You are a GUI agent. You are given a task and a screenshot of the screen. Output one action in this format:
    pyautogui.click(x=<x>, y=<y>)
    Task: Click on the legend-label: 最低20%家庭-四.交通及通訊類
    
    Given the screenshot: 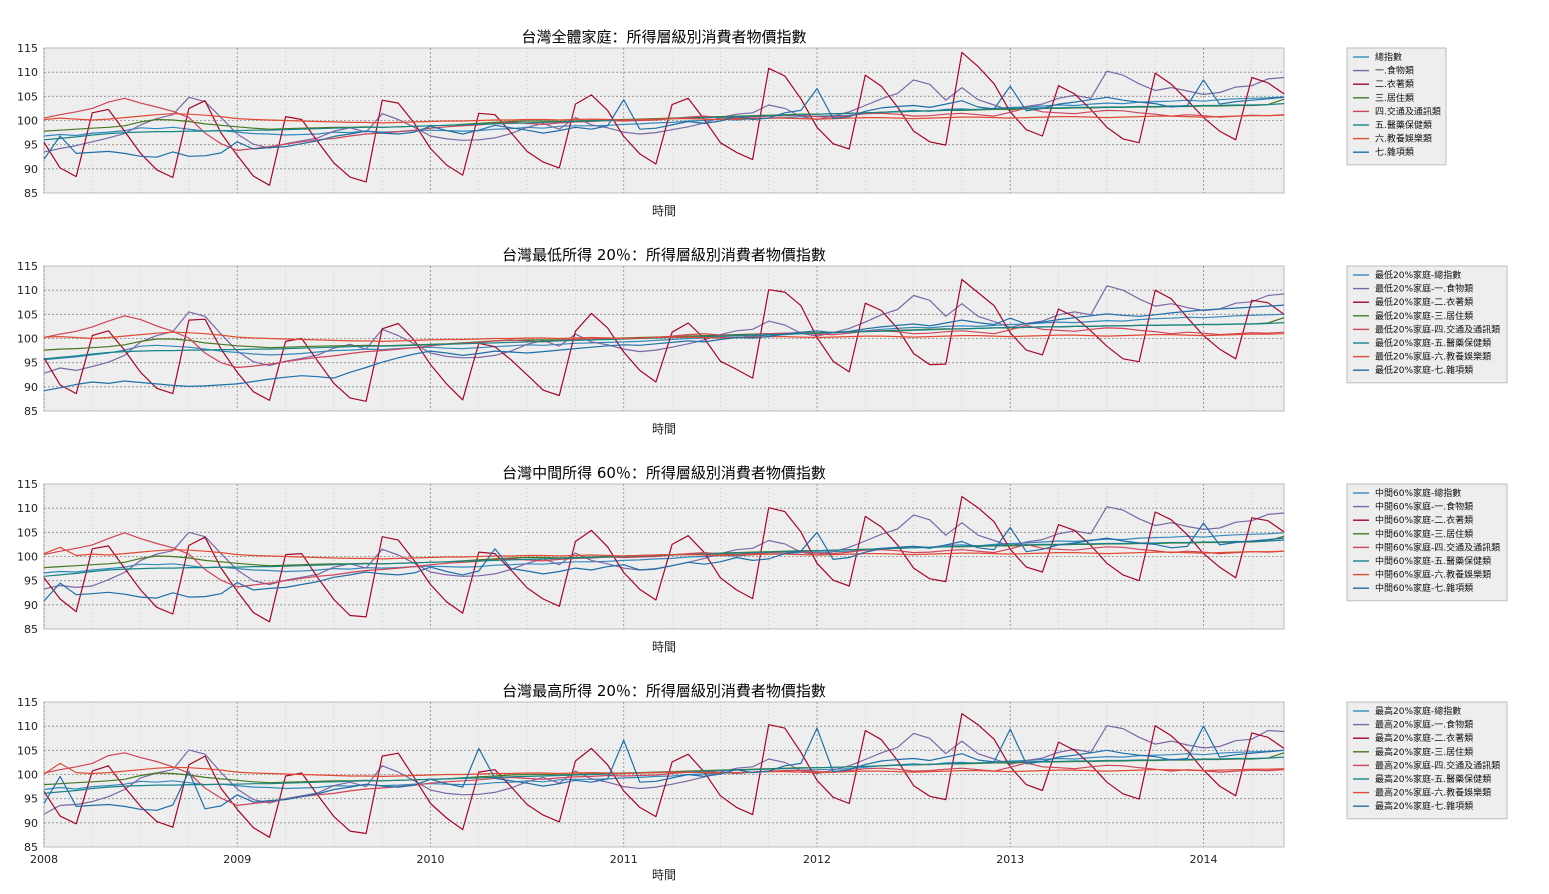 What is the action you would take?
    pyautogui.click(x=1437, y=329)
    